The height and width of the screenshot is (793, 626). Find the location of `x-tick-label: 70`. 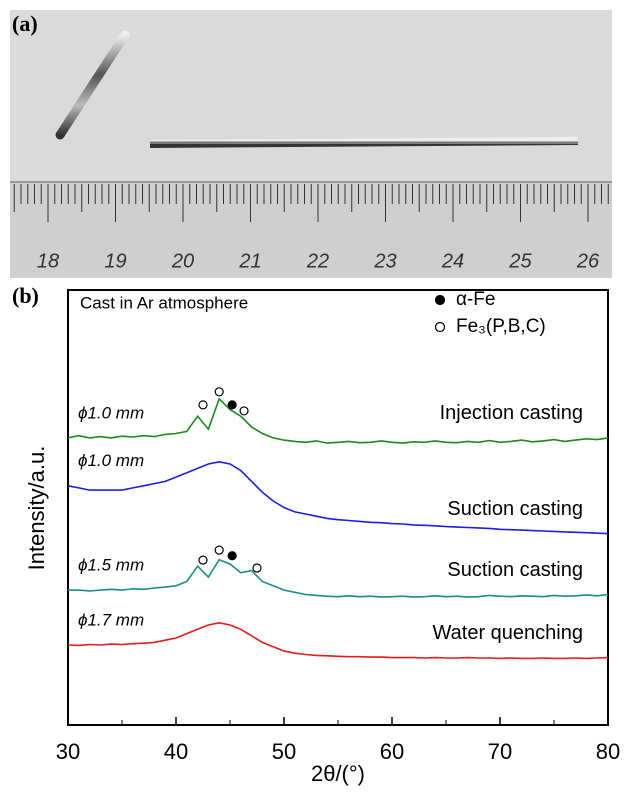

x-tick-label: 70 is located at coordinates (500, 751).